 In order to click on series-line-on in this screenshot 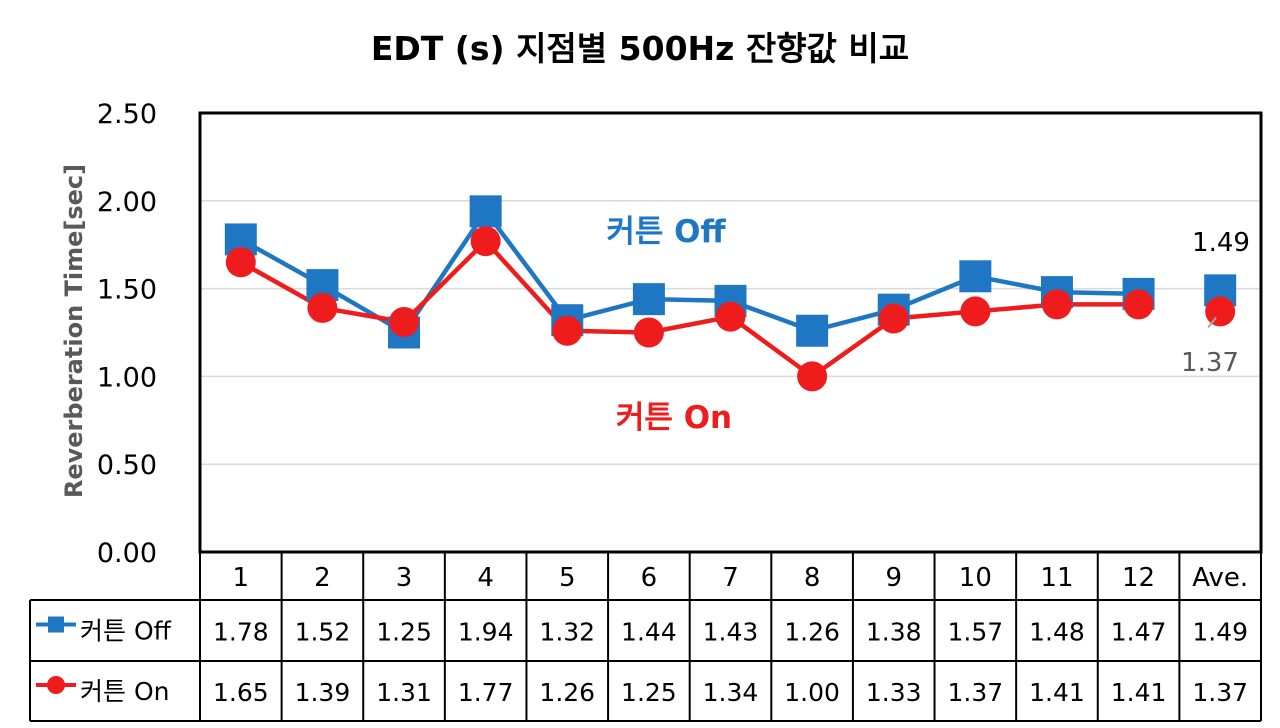, I will do `click(689, 308)`.